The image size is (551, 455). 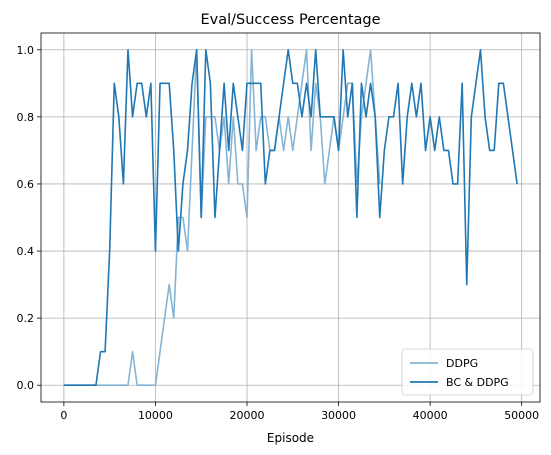 What do you see at coordinates (290, 20) in the screenshot?
I see `chart-title: Eval/Success Percentage` at bounding box center [290, 20].